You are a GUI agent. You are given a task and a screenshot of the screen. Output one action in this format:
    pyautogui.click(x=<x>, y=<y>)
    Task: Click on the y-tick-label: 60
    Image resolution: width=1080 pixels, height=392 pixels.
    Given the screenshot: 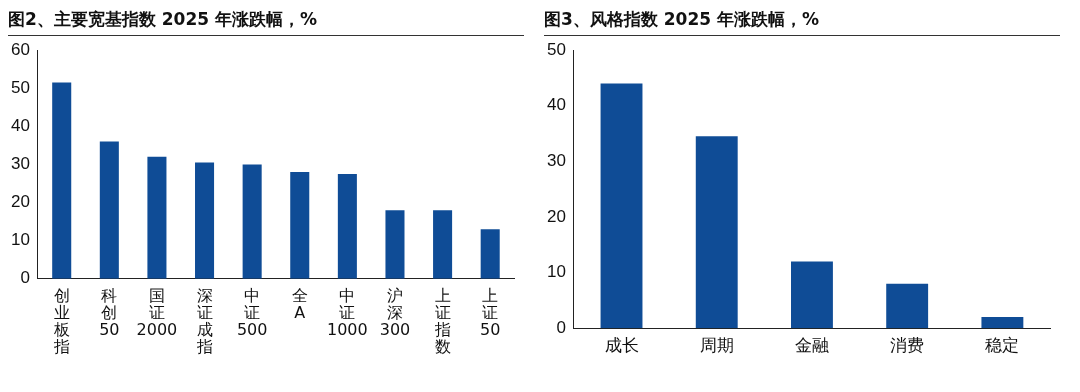 What is the action you would take?
    pyautogui.click(x=20, y=49)
    